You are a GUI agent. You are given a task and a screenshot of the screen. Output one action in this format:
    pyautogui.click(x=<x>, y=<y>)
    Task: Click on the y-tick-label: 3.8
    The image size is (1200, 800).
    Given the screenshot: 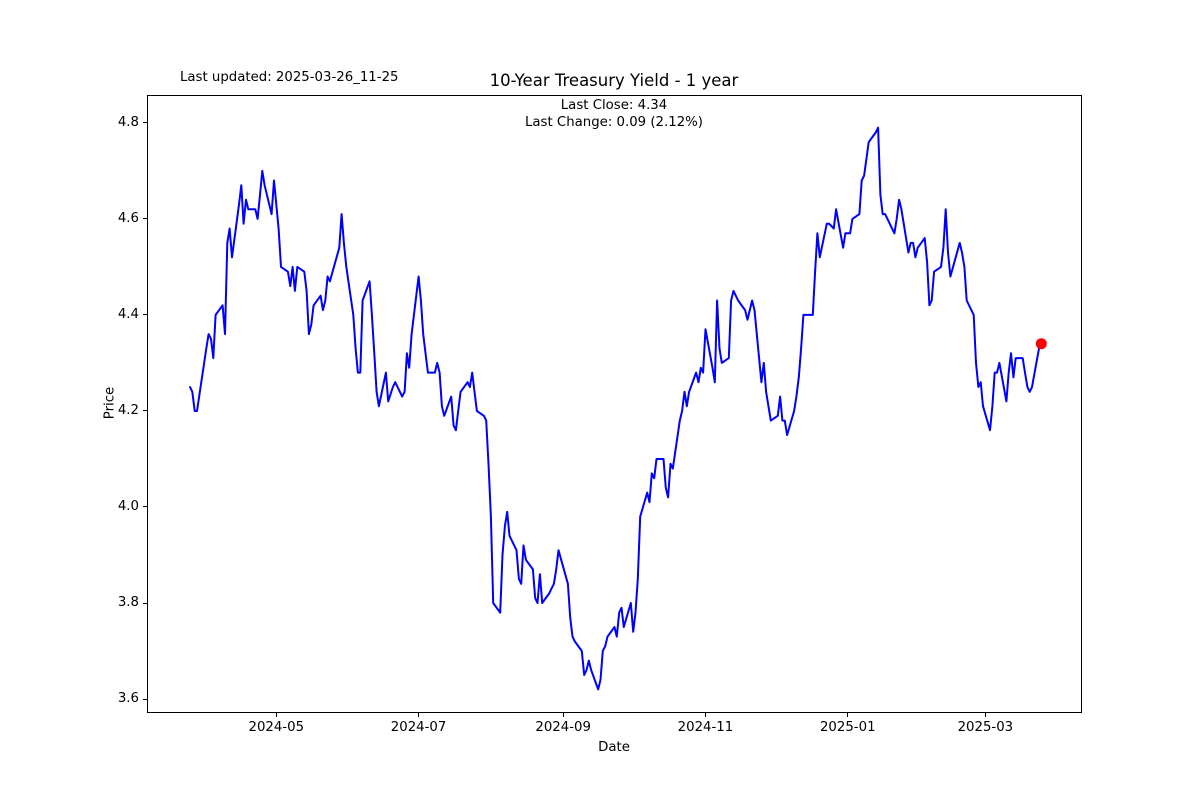 What is the action you would take?
    pyautogui.click(x=128, y=602)
    